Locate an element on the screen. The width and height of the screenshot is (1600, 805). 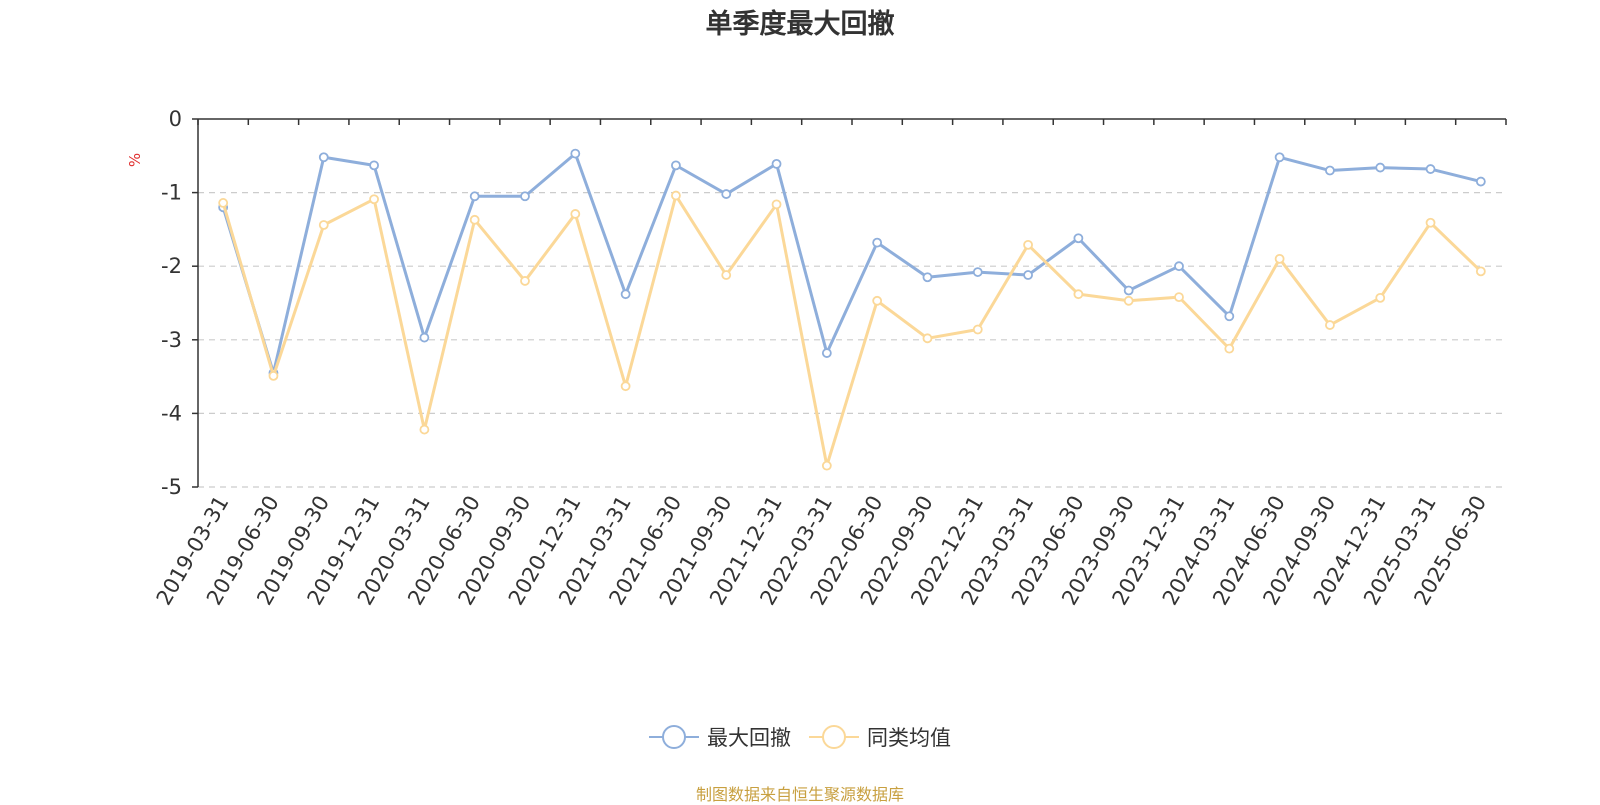
legend: 最大回撤 同类均值 is located at coordinates (800, 737).